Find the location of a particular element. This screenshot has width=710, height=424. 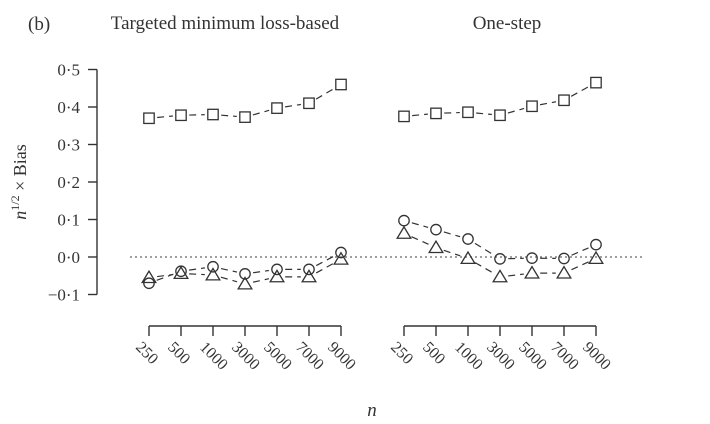

y-axis is located at coordinates (93, 182).